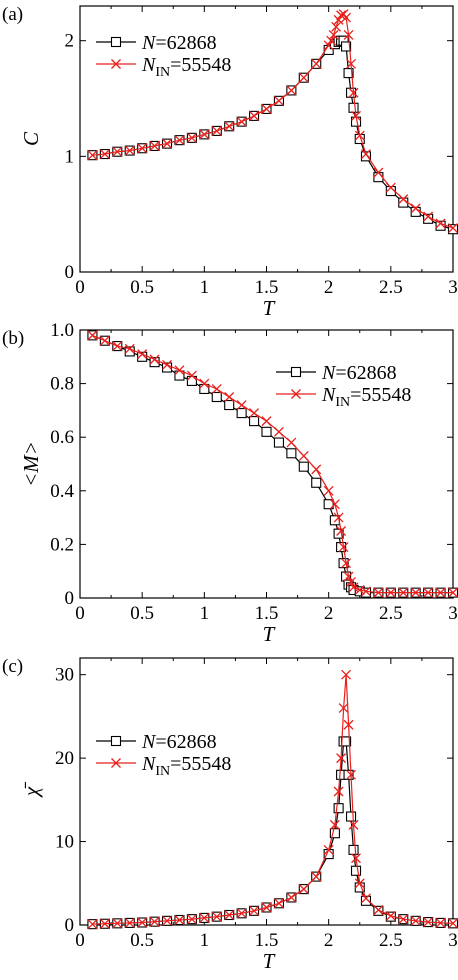 The width and height of the screenshot is (458, 980). What do you see at coordinates (329, 940) in the screenshot?
I see `x-tick-label: 2` at bounding box center [329, 940].